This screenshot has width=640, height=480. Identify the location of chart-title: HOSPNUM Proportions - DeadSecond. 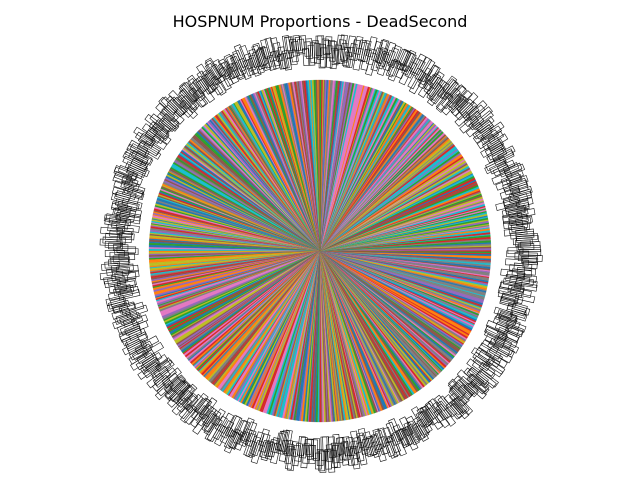
(320, 21).